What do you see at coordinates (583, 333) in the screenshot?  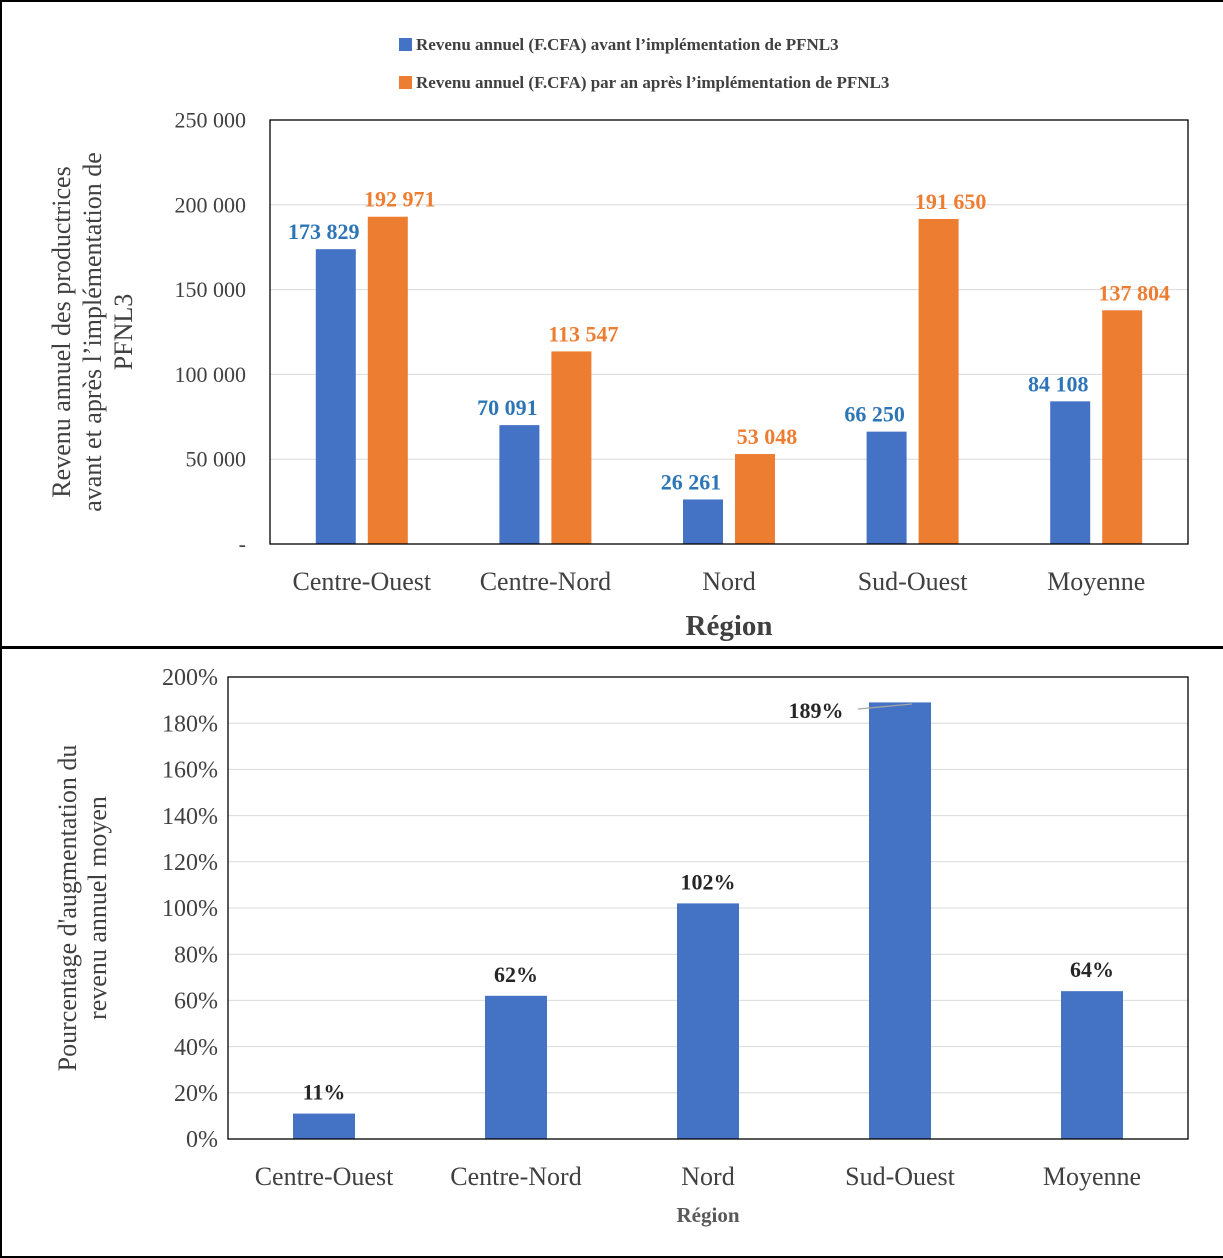 I see `data-label: 113 547` at bounding box center [583, 333].